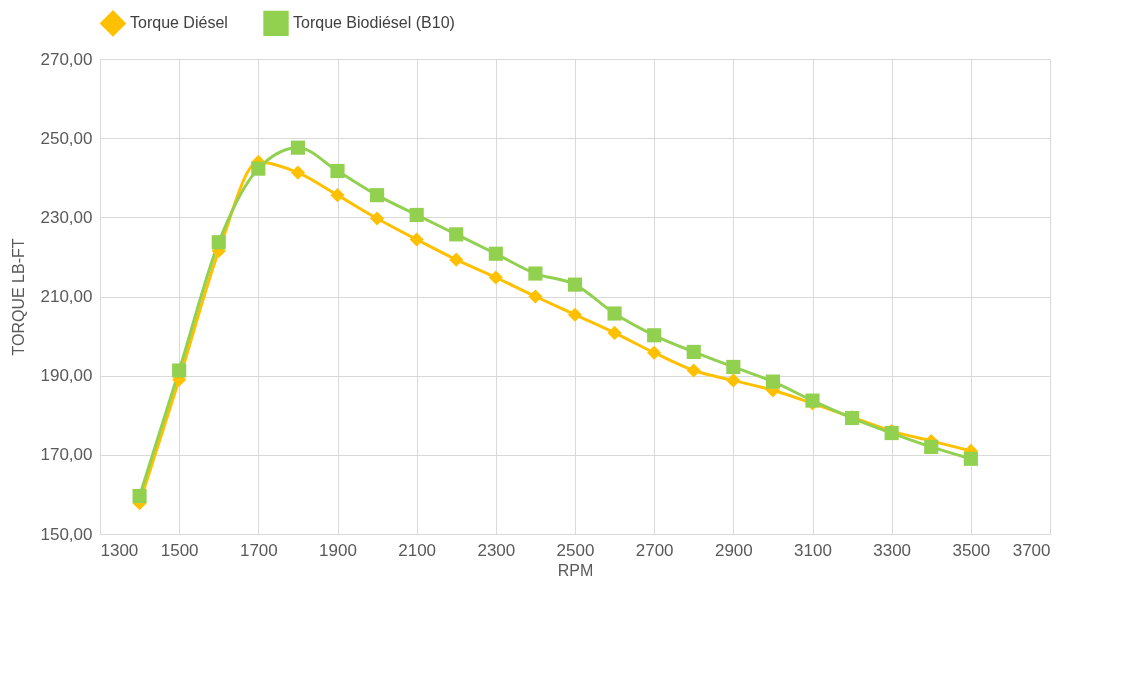 The width and height of the screenshot is (1132, 682). Describe the element at coordinates (813, 550) in the screenshot. I see `x-tick-label: 3100` at that location.